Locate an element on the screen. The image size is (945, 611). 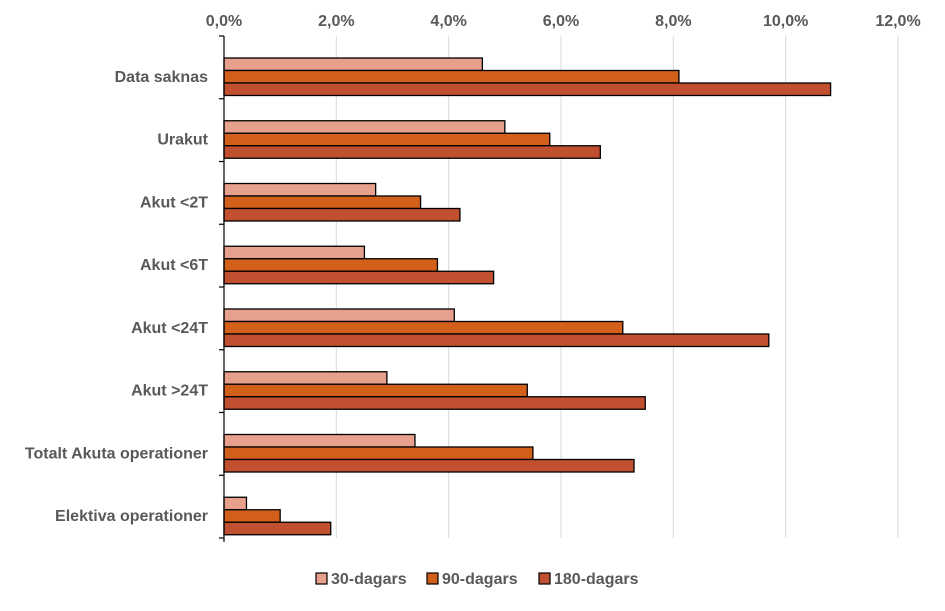
x-tick-label: 4,0% is located at coordinates (448, 21).